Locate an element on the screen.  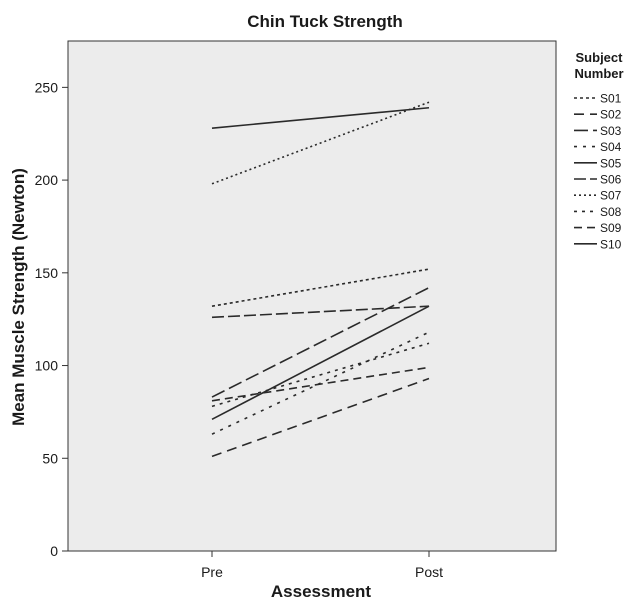
x-axis-title: Assessment is located at coordinates (321, 590).